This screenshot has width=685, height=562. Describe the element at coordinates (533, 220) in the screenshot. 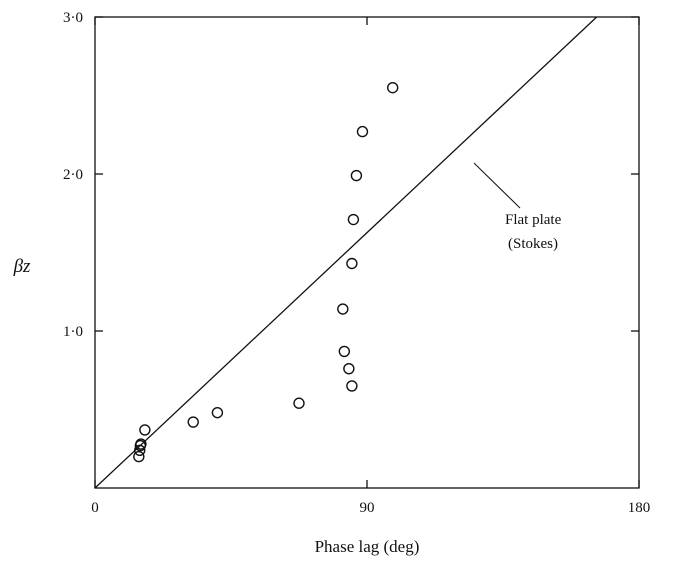

I see `reference-line-label-1: Flat plate` at that location.